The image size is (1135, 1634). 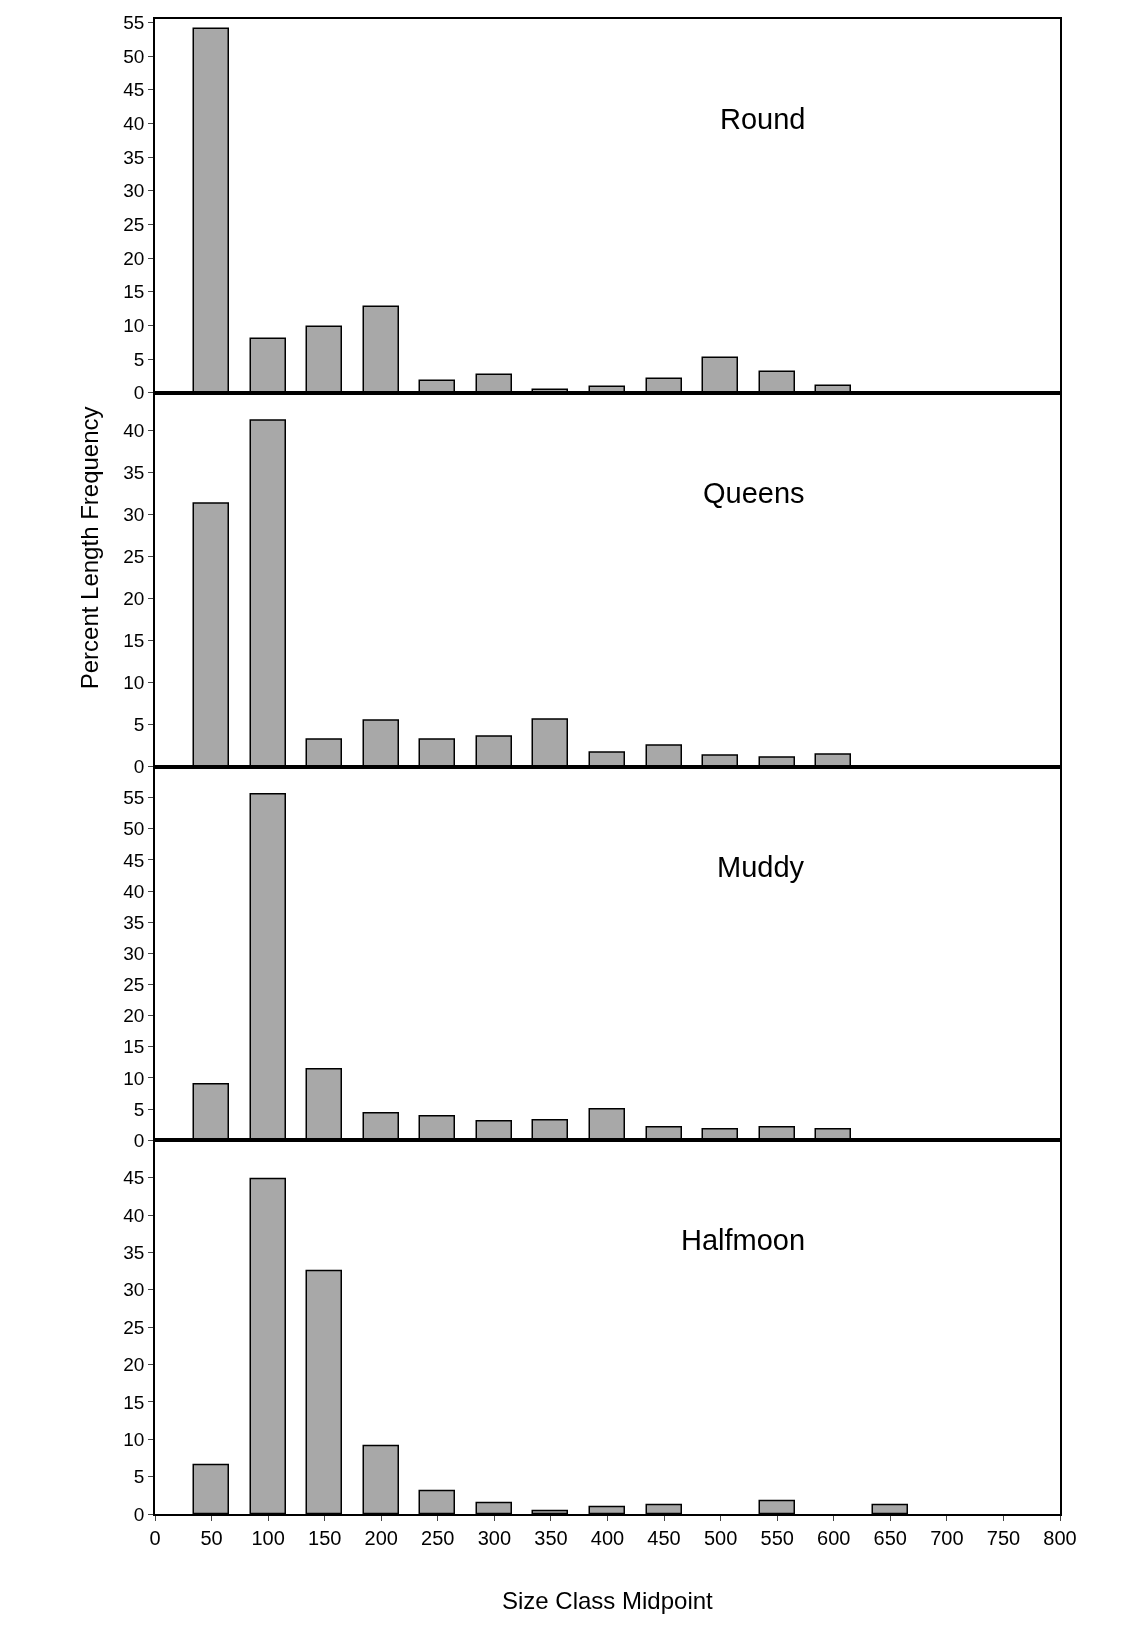 I want to click on x-tick-label: 150, so click(x=325, y=1537).